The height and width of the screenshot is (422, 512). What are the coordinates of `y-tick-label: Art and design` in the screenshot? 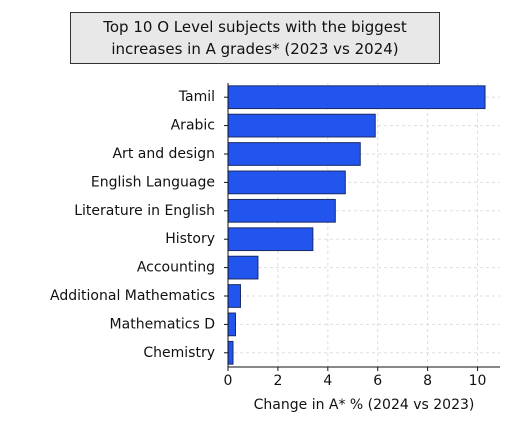 It's located at (163, 154).